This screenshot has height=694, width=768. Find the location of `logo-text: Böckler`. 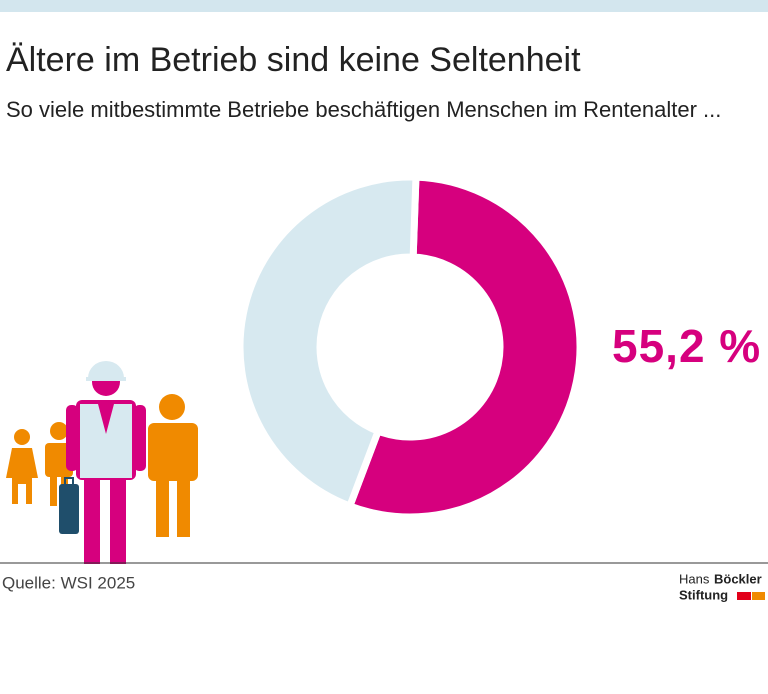

logo-text: Böckler is located at coordinates (738, 578).